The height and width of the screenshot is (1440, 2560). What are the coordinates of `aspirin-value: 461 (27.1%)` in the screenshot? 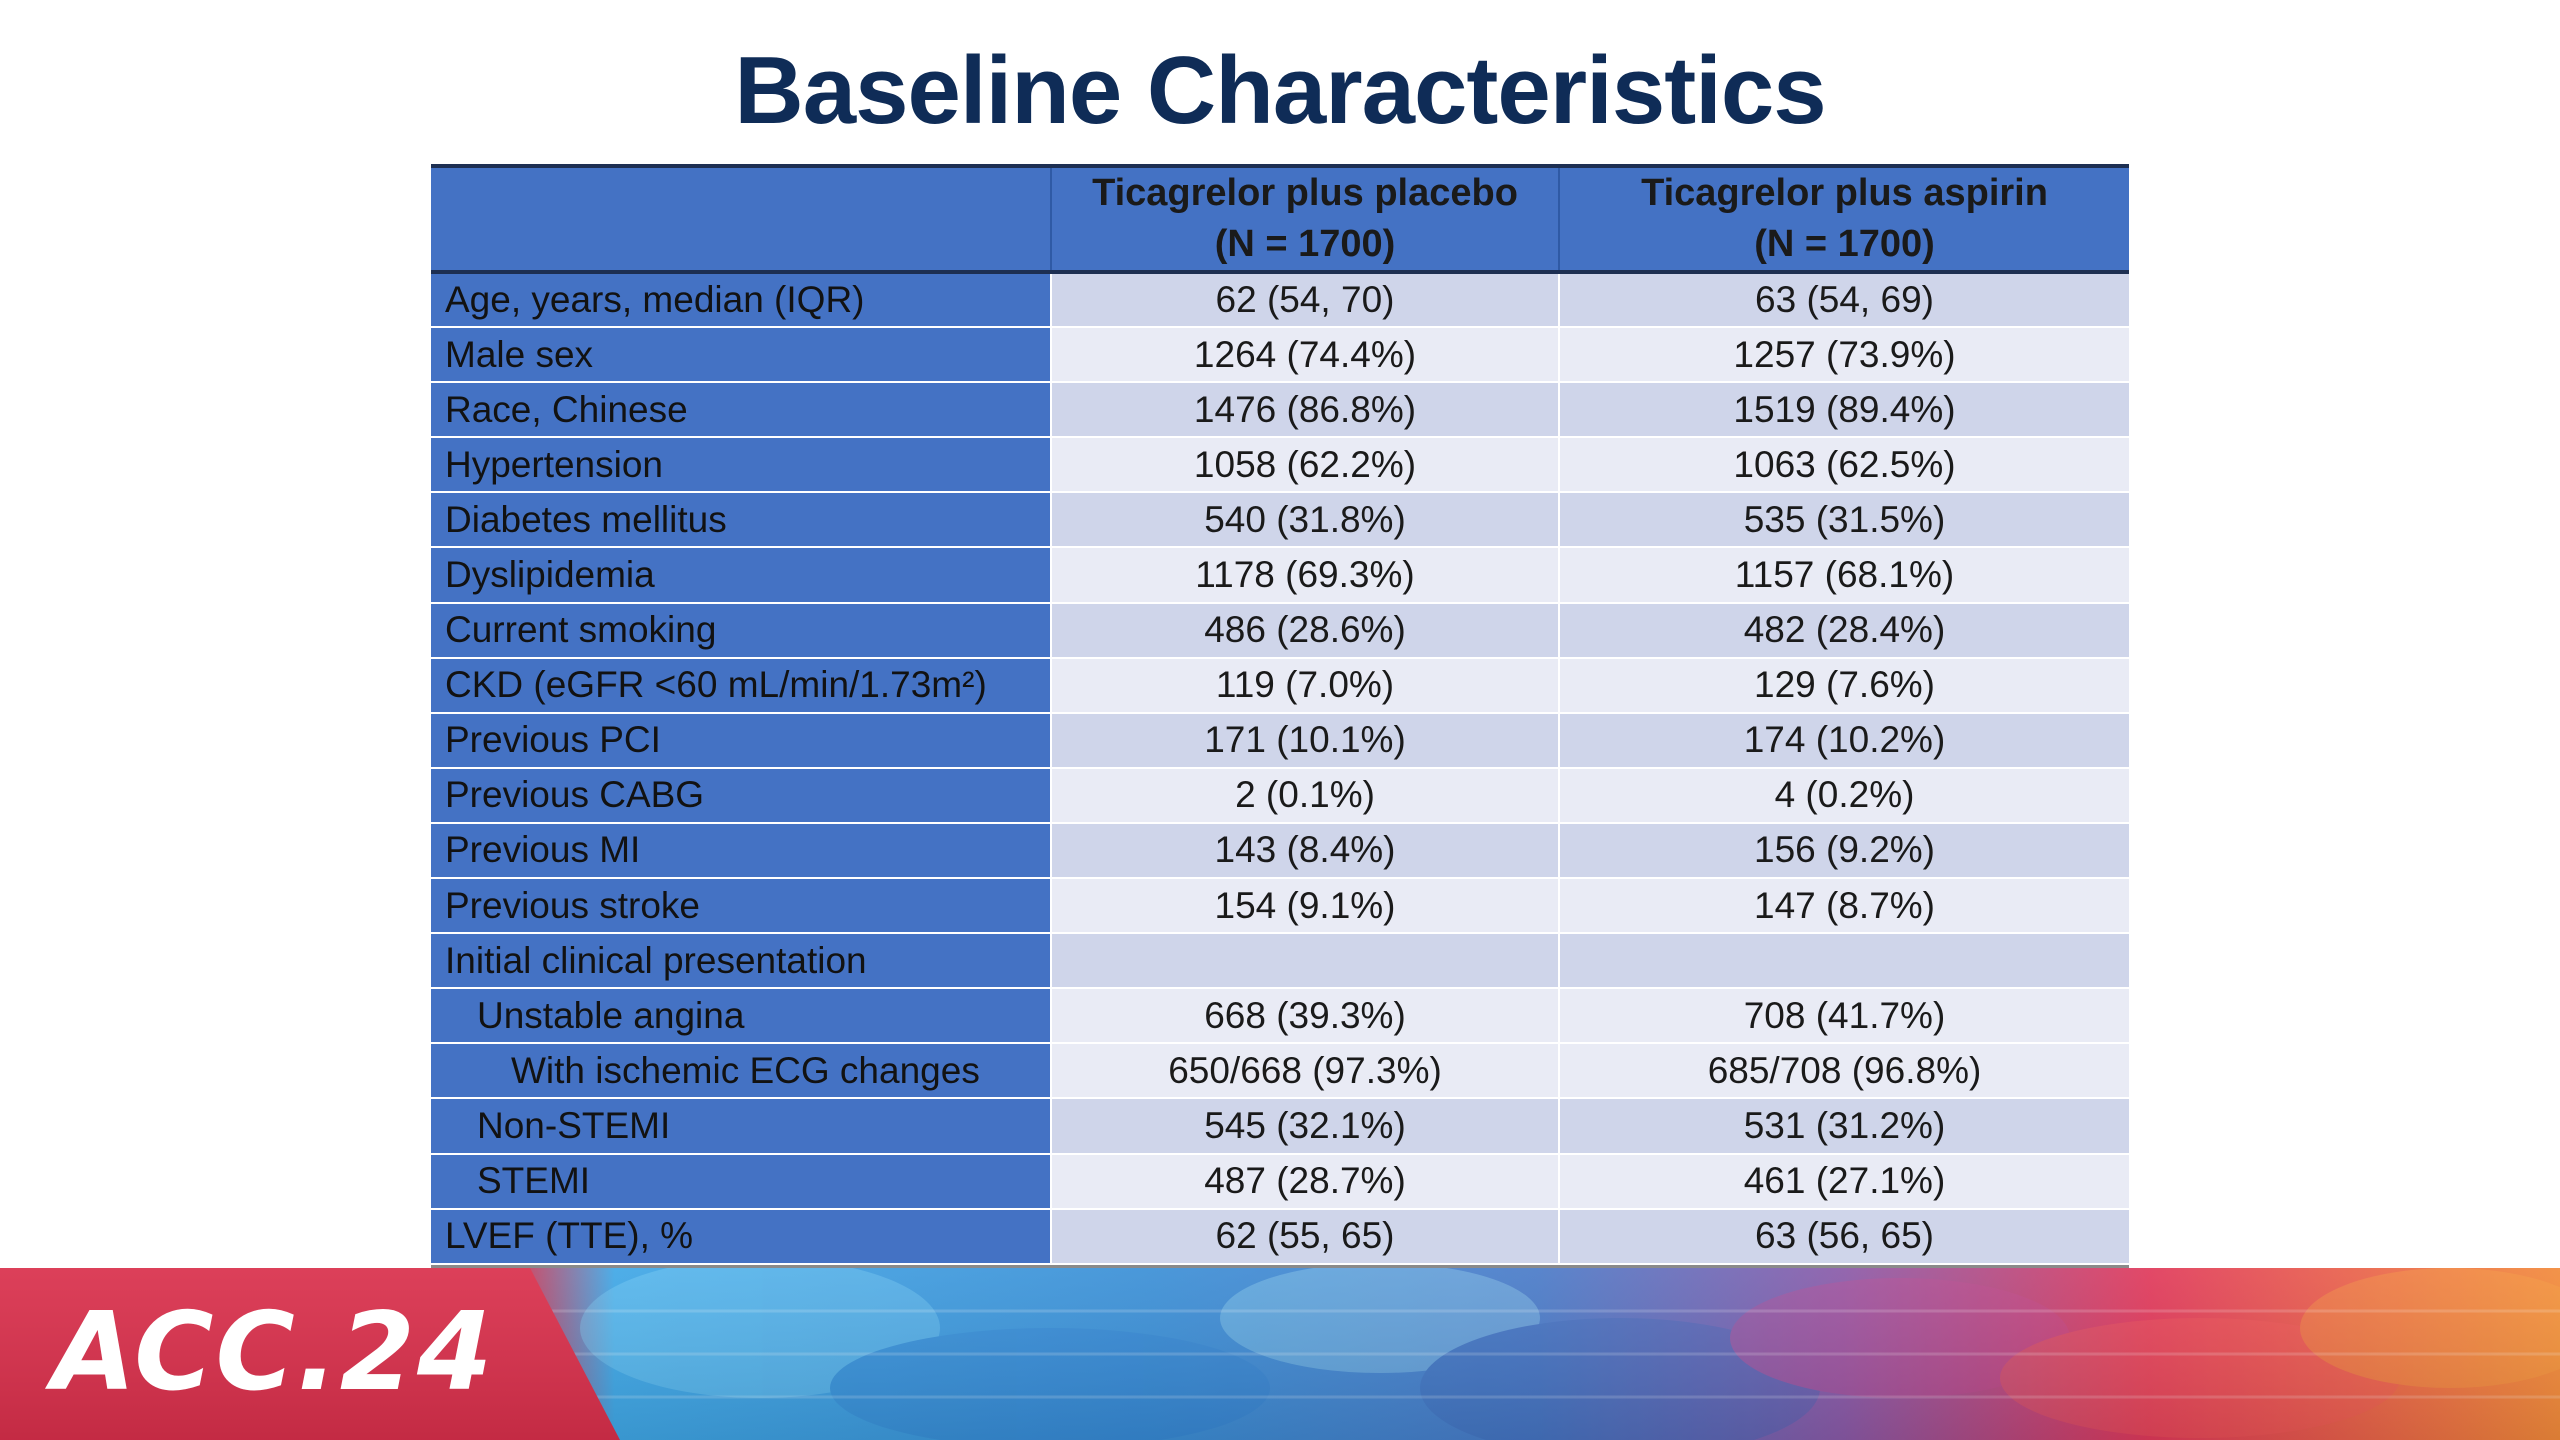 It's located at (1844, 1181).